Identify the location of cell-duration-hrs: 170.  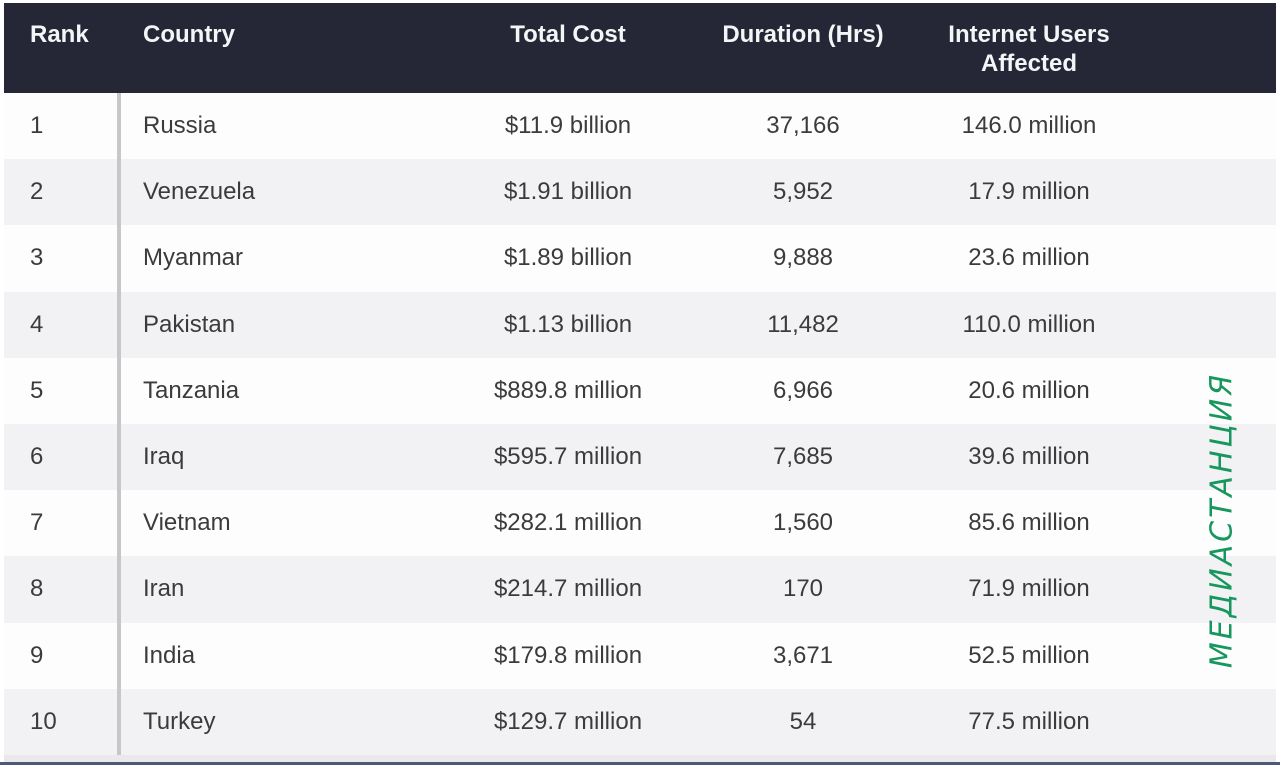
(803, 589).